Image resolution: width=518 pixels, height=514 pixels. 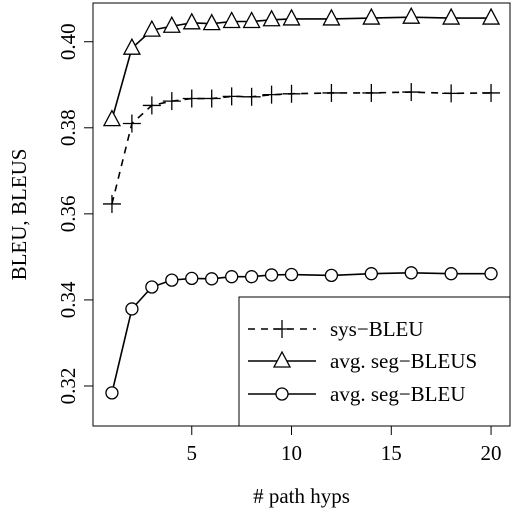 I want to click on y-tick-label: 0.32, so click(x=68, y=386).